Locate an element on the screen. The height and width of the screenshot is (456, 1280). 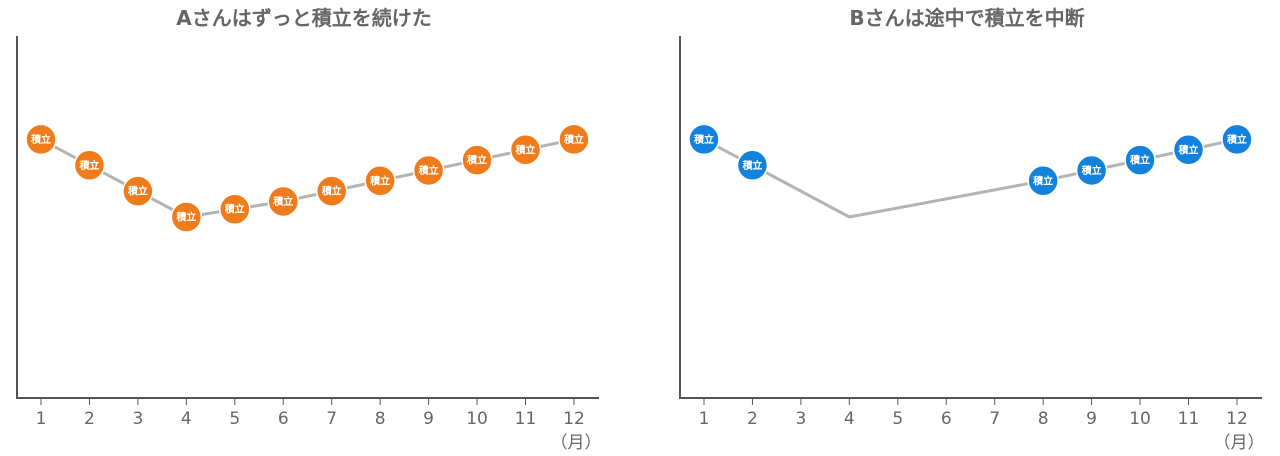
chart-a-tick-label: 5 is located at coordinates (234, 419).